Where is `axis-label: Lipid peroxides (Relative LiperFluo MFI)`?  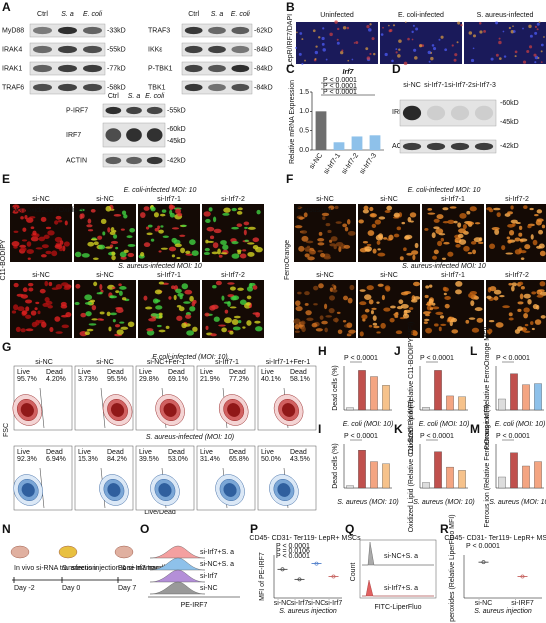 axis-label: Lipid peroxides (Relative LiperFluo MFI) is located at coordinates (452, 568).